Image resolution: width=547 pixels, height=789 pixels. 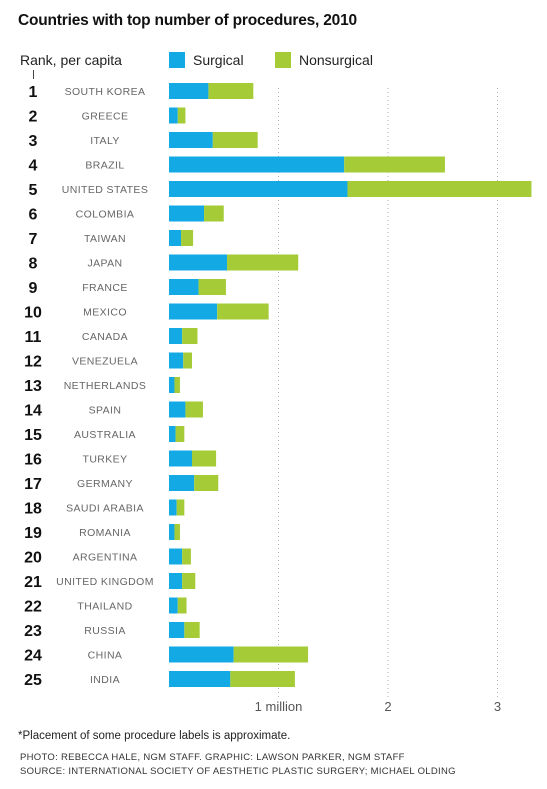 I want to click on bar-surgical-india, so click(x=200, y=679).